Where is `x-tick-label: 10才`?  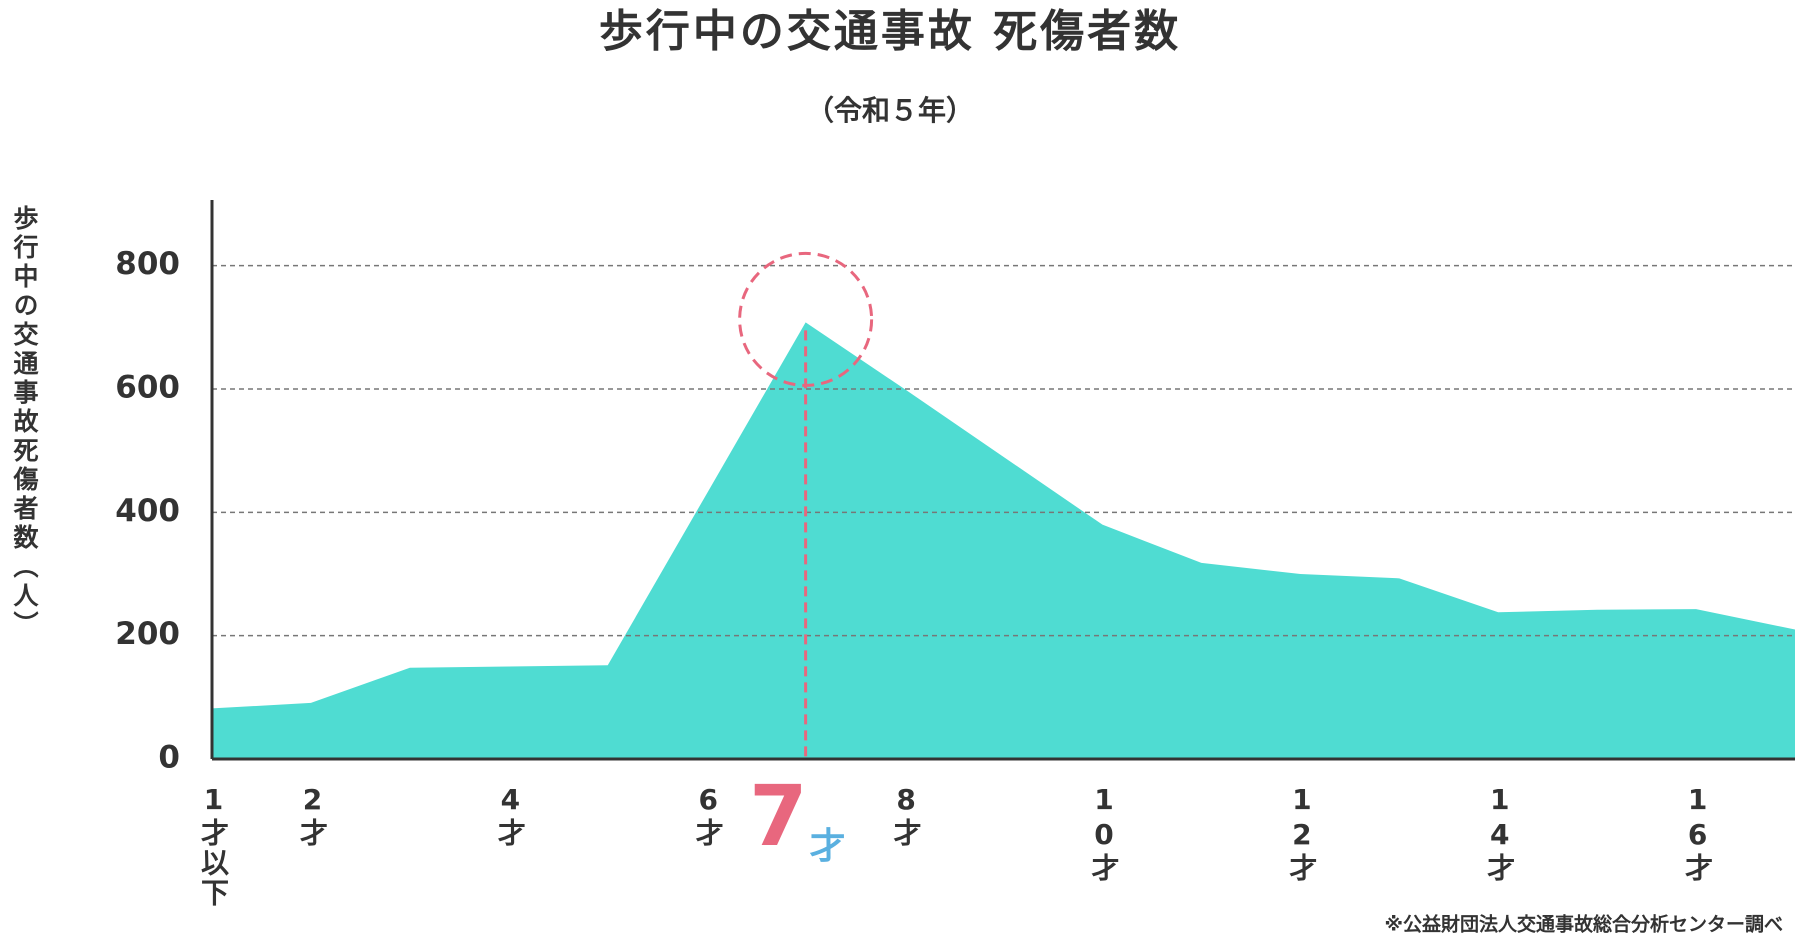
x-tick-label: 10才 is located at coordinates (1103, 833).